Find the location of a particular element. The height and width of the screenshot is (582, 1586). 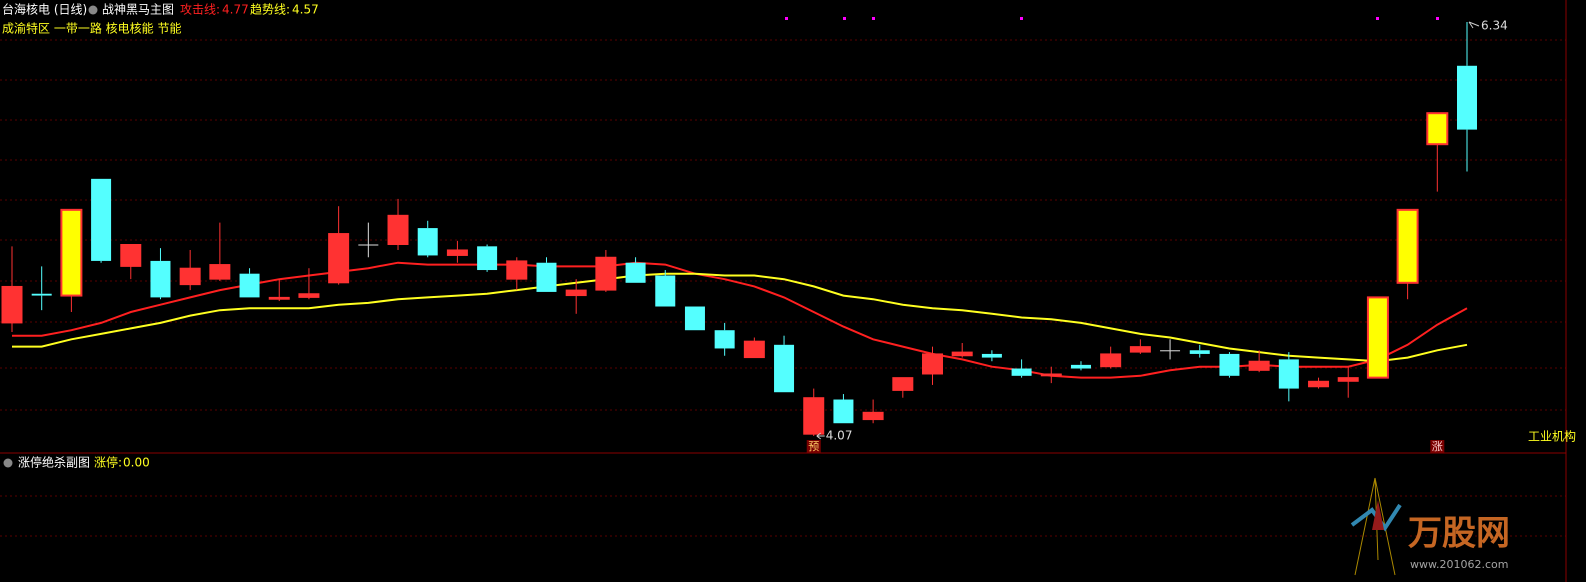

stock-name: 台海核电 (日线) is located at coordinates (44, 9).